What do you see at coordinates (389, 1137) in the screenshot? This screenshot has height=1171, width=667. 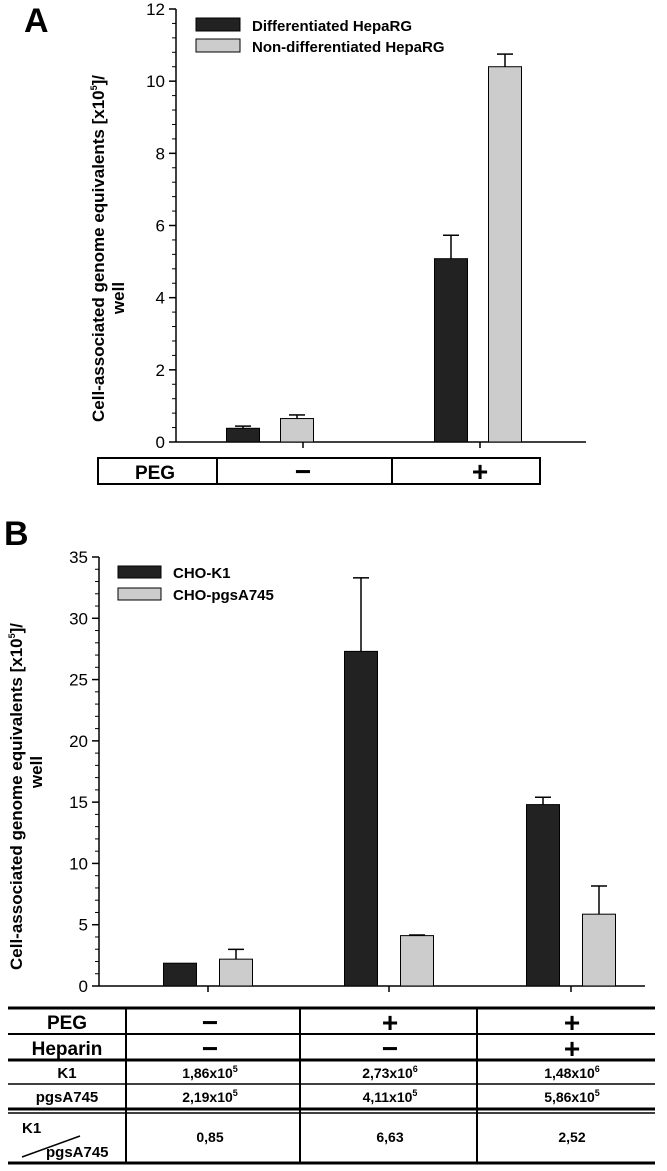 I see `panel-b-table-ratio-col2: 6,63` at bounding box center [389, 1137].